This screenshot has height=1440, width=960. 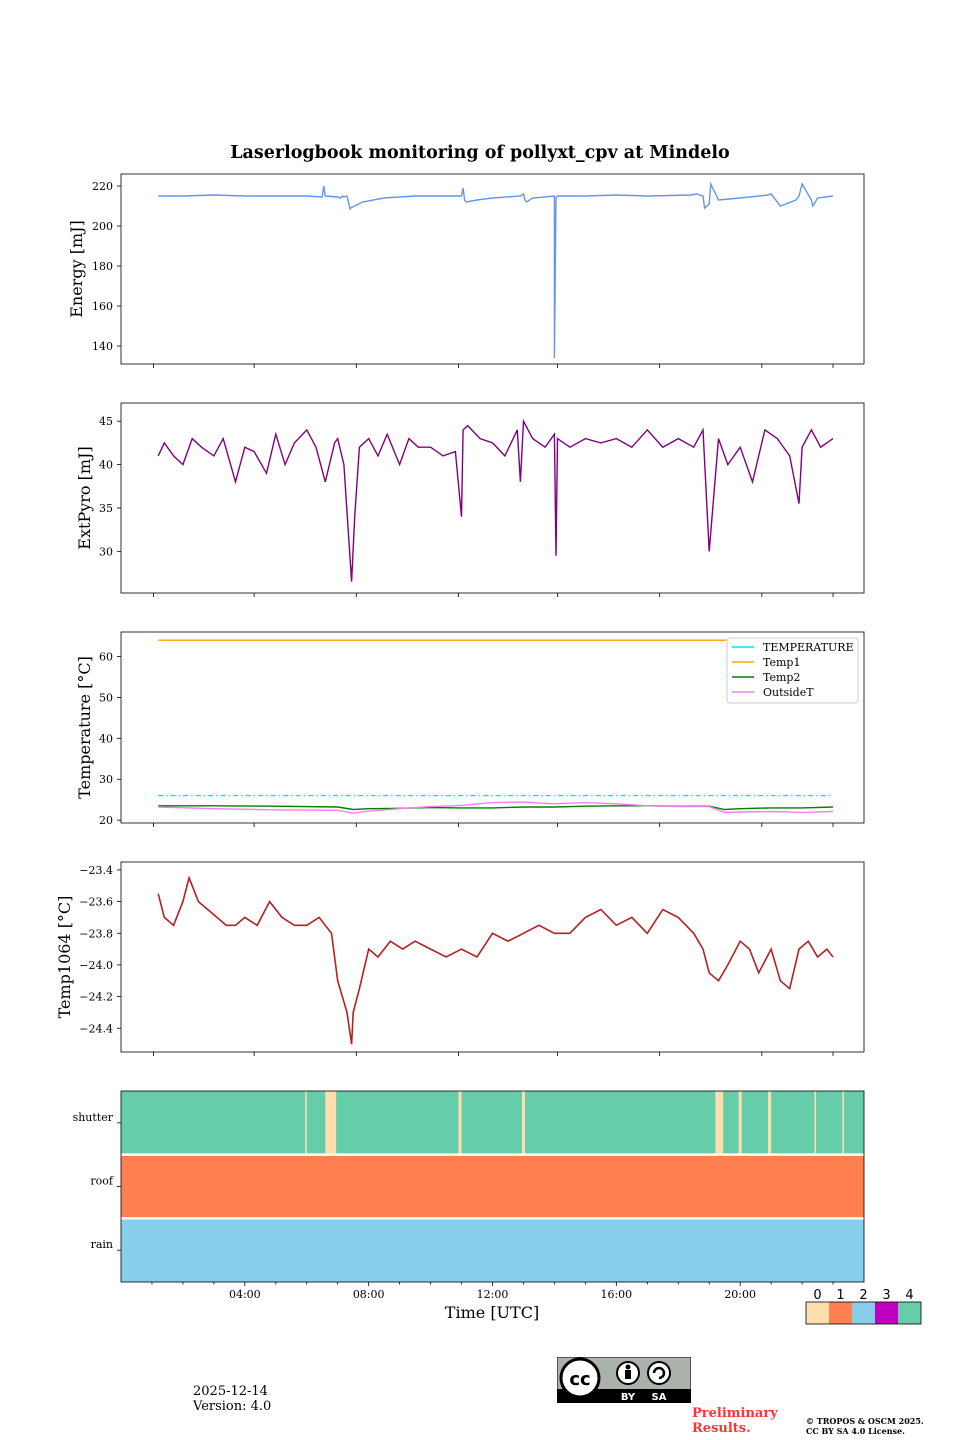 What do you see at coordinates (886, 1295) in the screenshot?
I see `colorbar-tick-label: 3` at bounding box center [886, 1295].